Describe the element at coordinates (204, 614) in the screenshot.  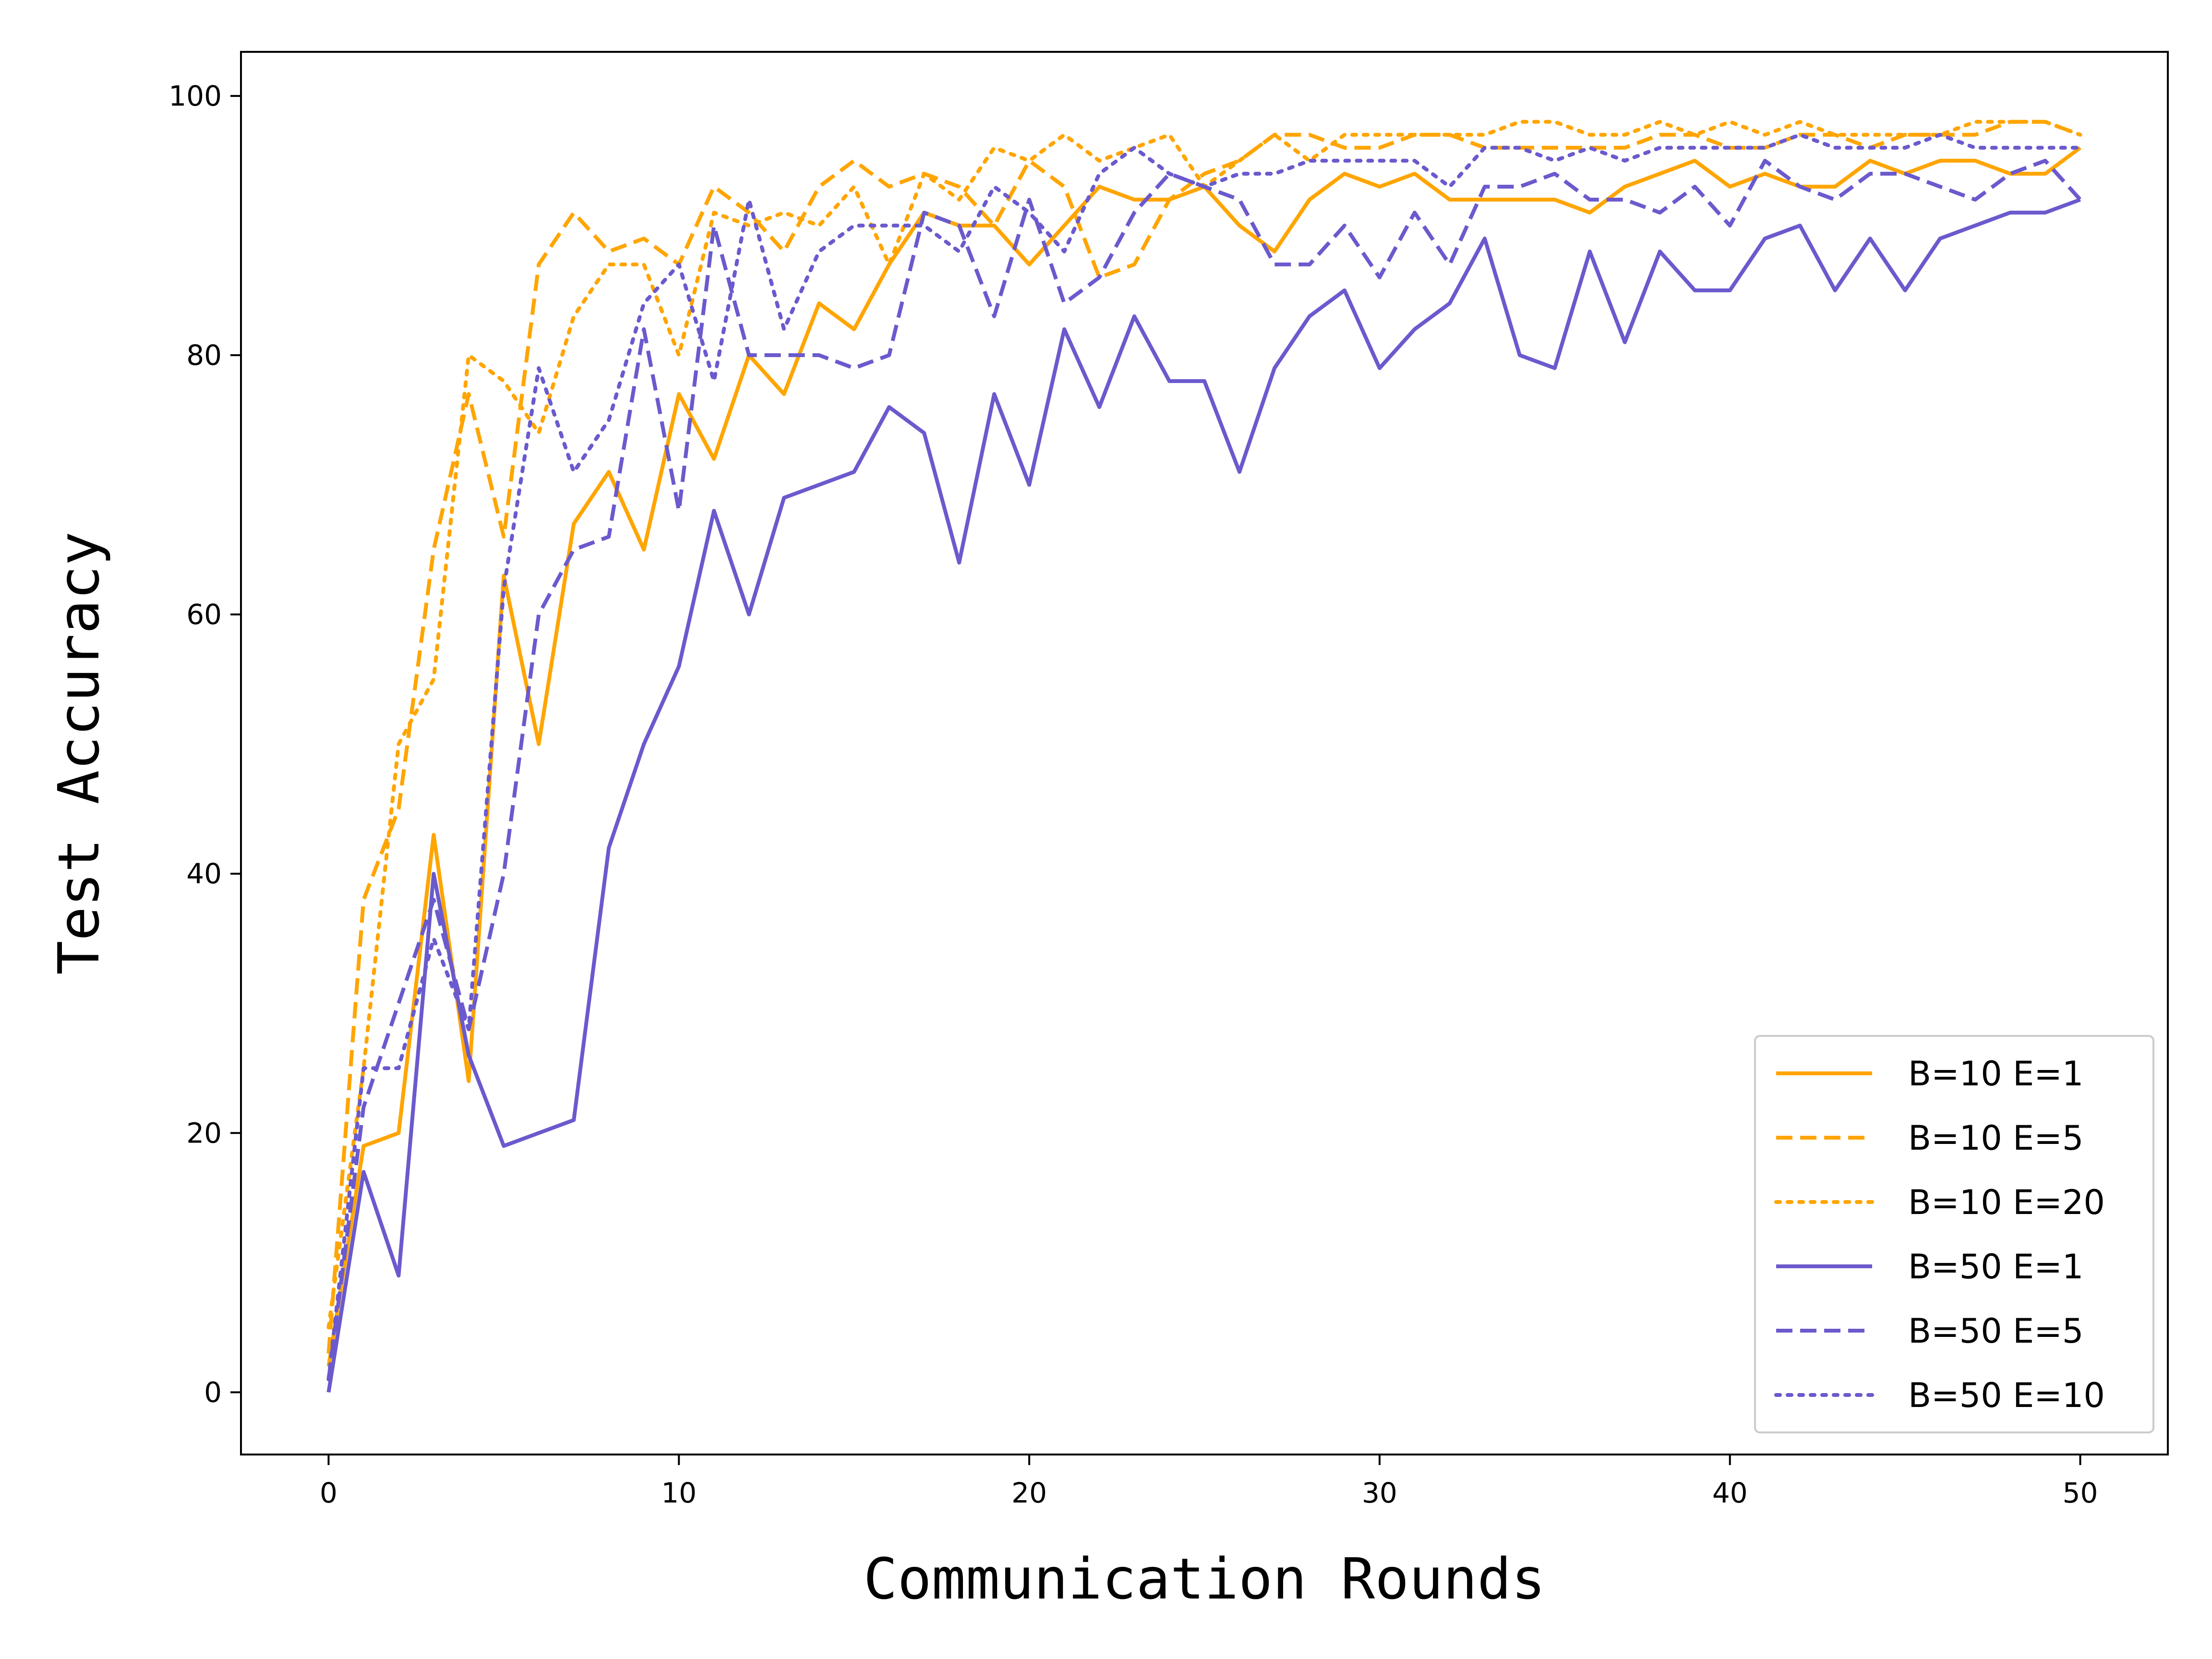
I see `y-tick-label: 60` at that location.